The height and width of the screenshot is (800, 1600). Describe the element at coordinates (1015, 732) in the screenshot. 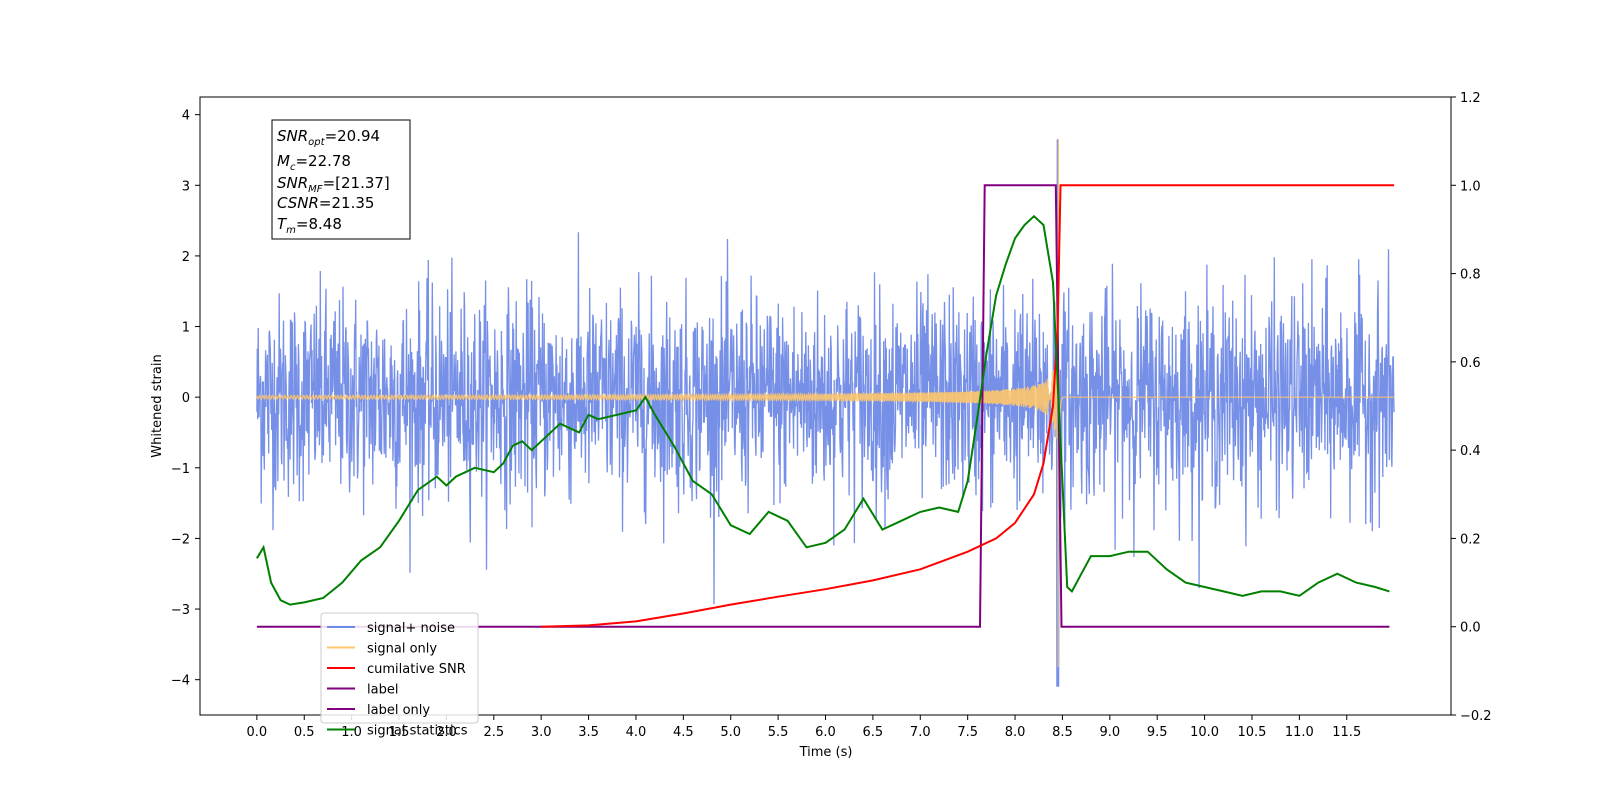

I see `x-tick-label: 8.0` at that location.